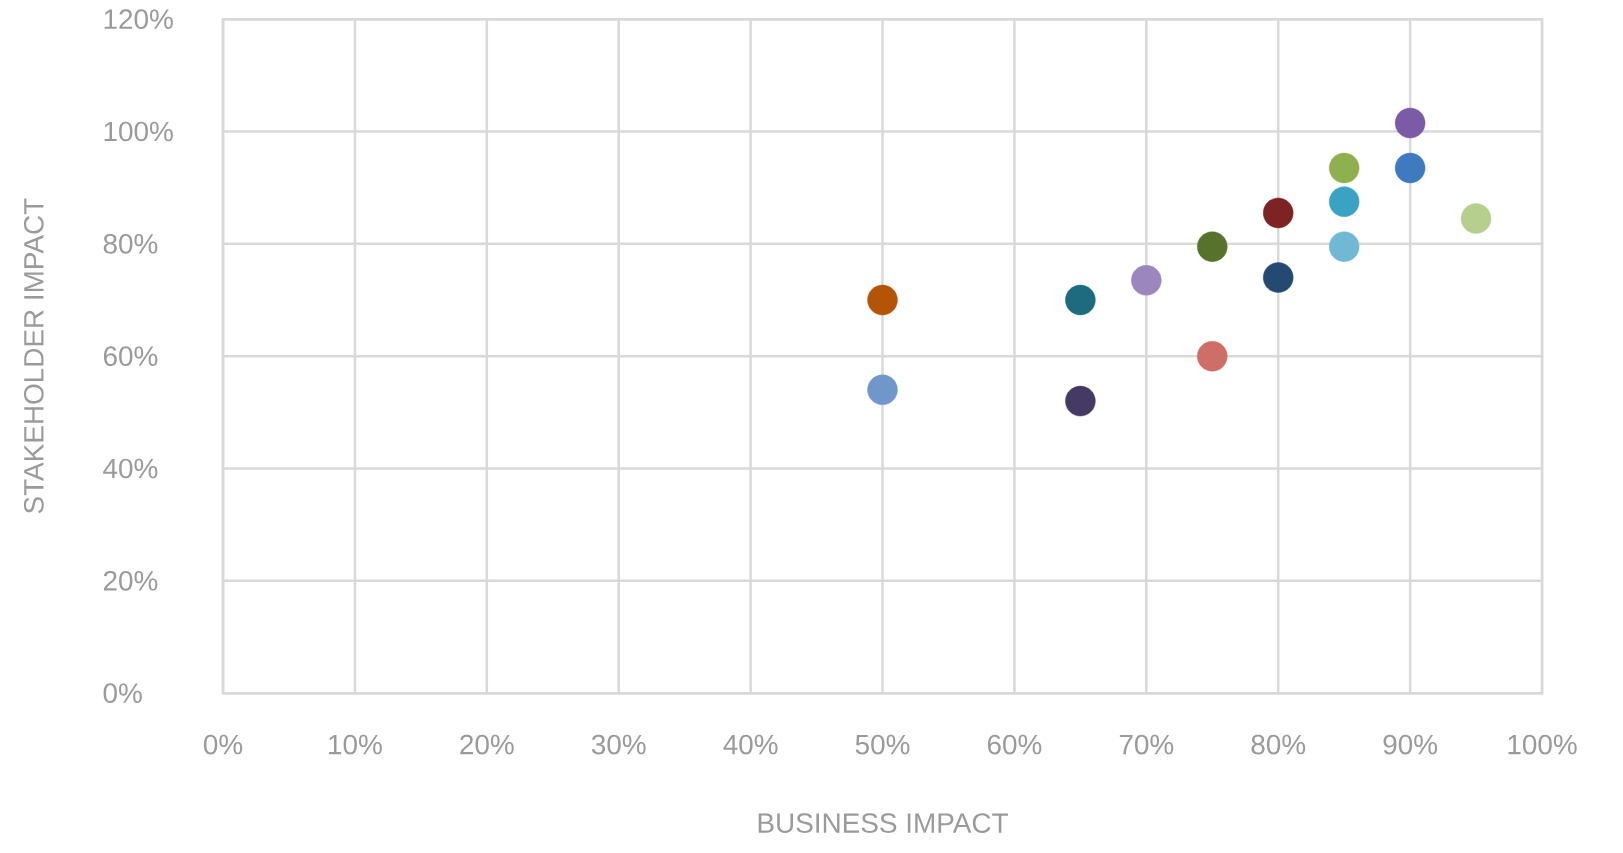  What do you see at coordinates (882, 744) in the screenshot?
I see `x-tick-label: 50%` at bounding box center [882, 744].